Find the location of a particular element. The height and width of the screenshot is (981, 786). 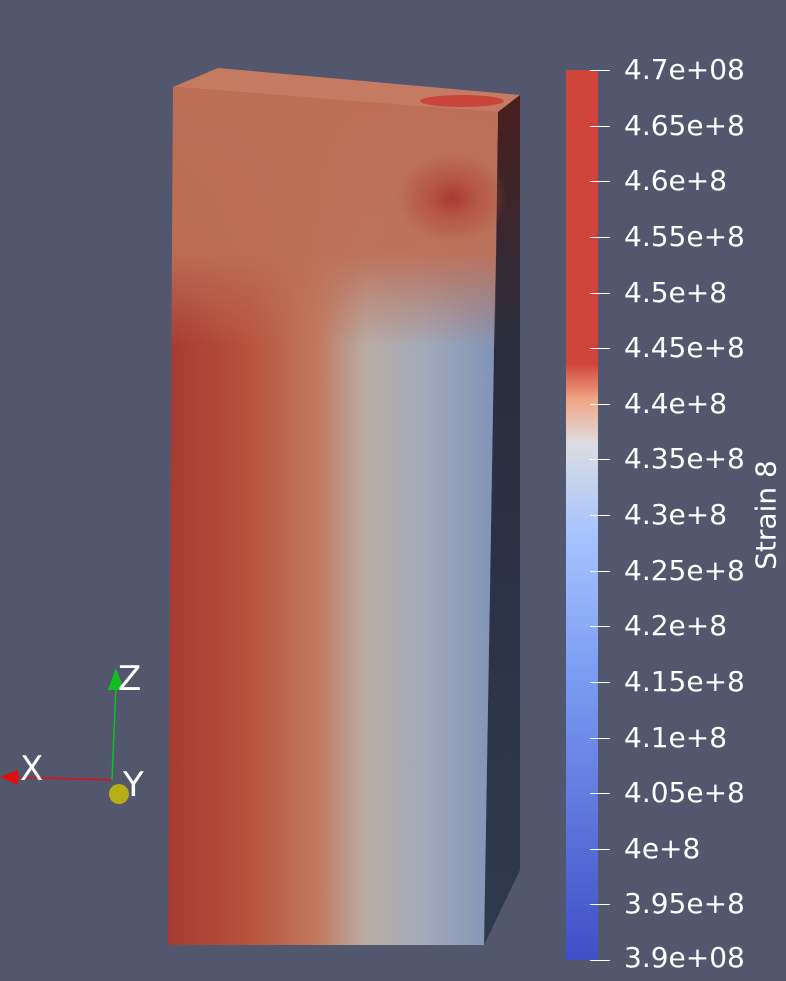

block-side-face is located at coordinates (502, 520).